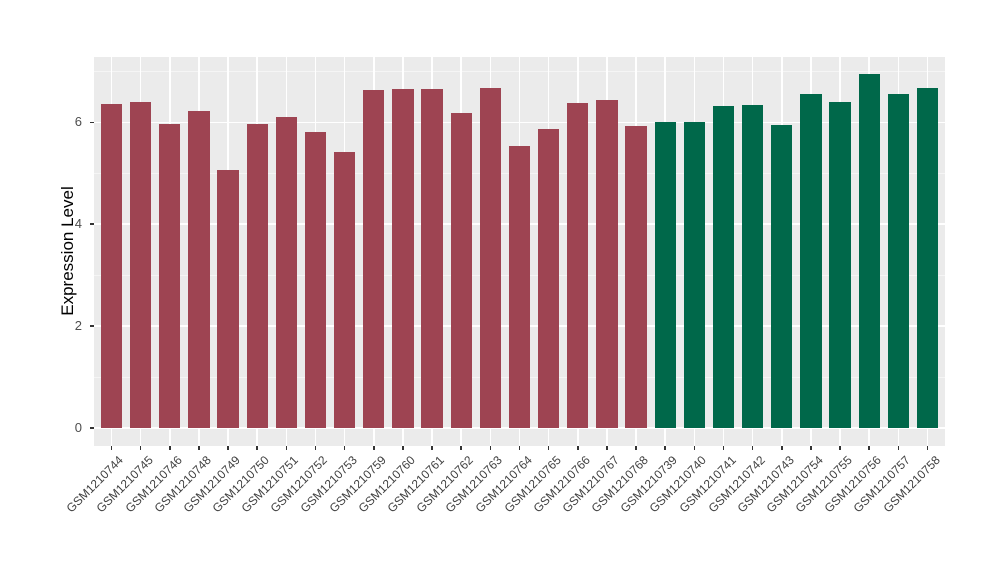 The width and height of the screenshot is (1000, 580). Describe the element at coordinates (782, 276) in the screenshot. I see `bar-GSM1210743` at that location.